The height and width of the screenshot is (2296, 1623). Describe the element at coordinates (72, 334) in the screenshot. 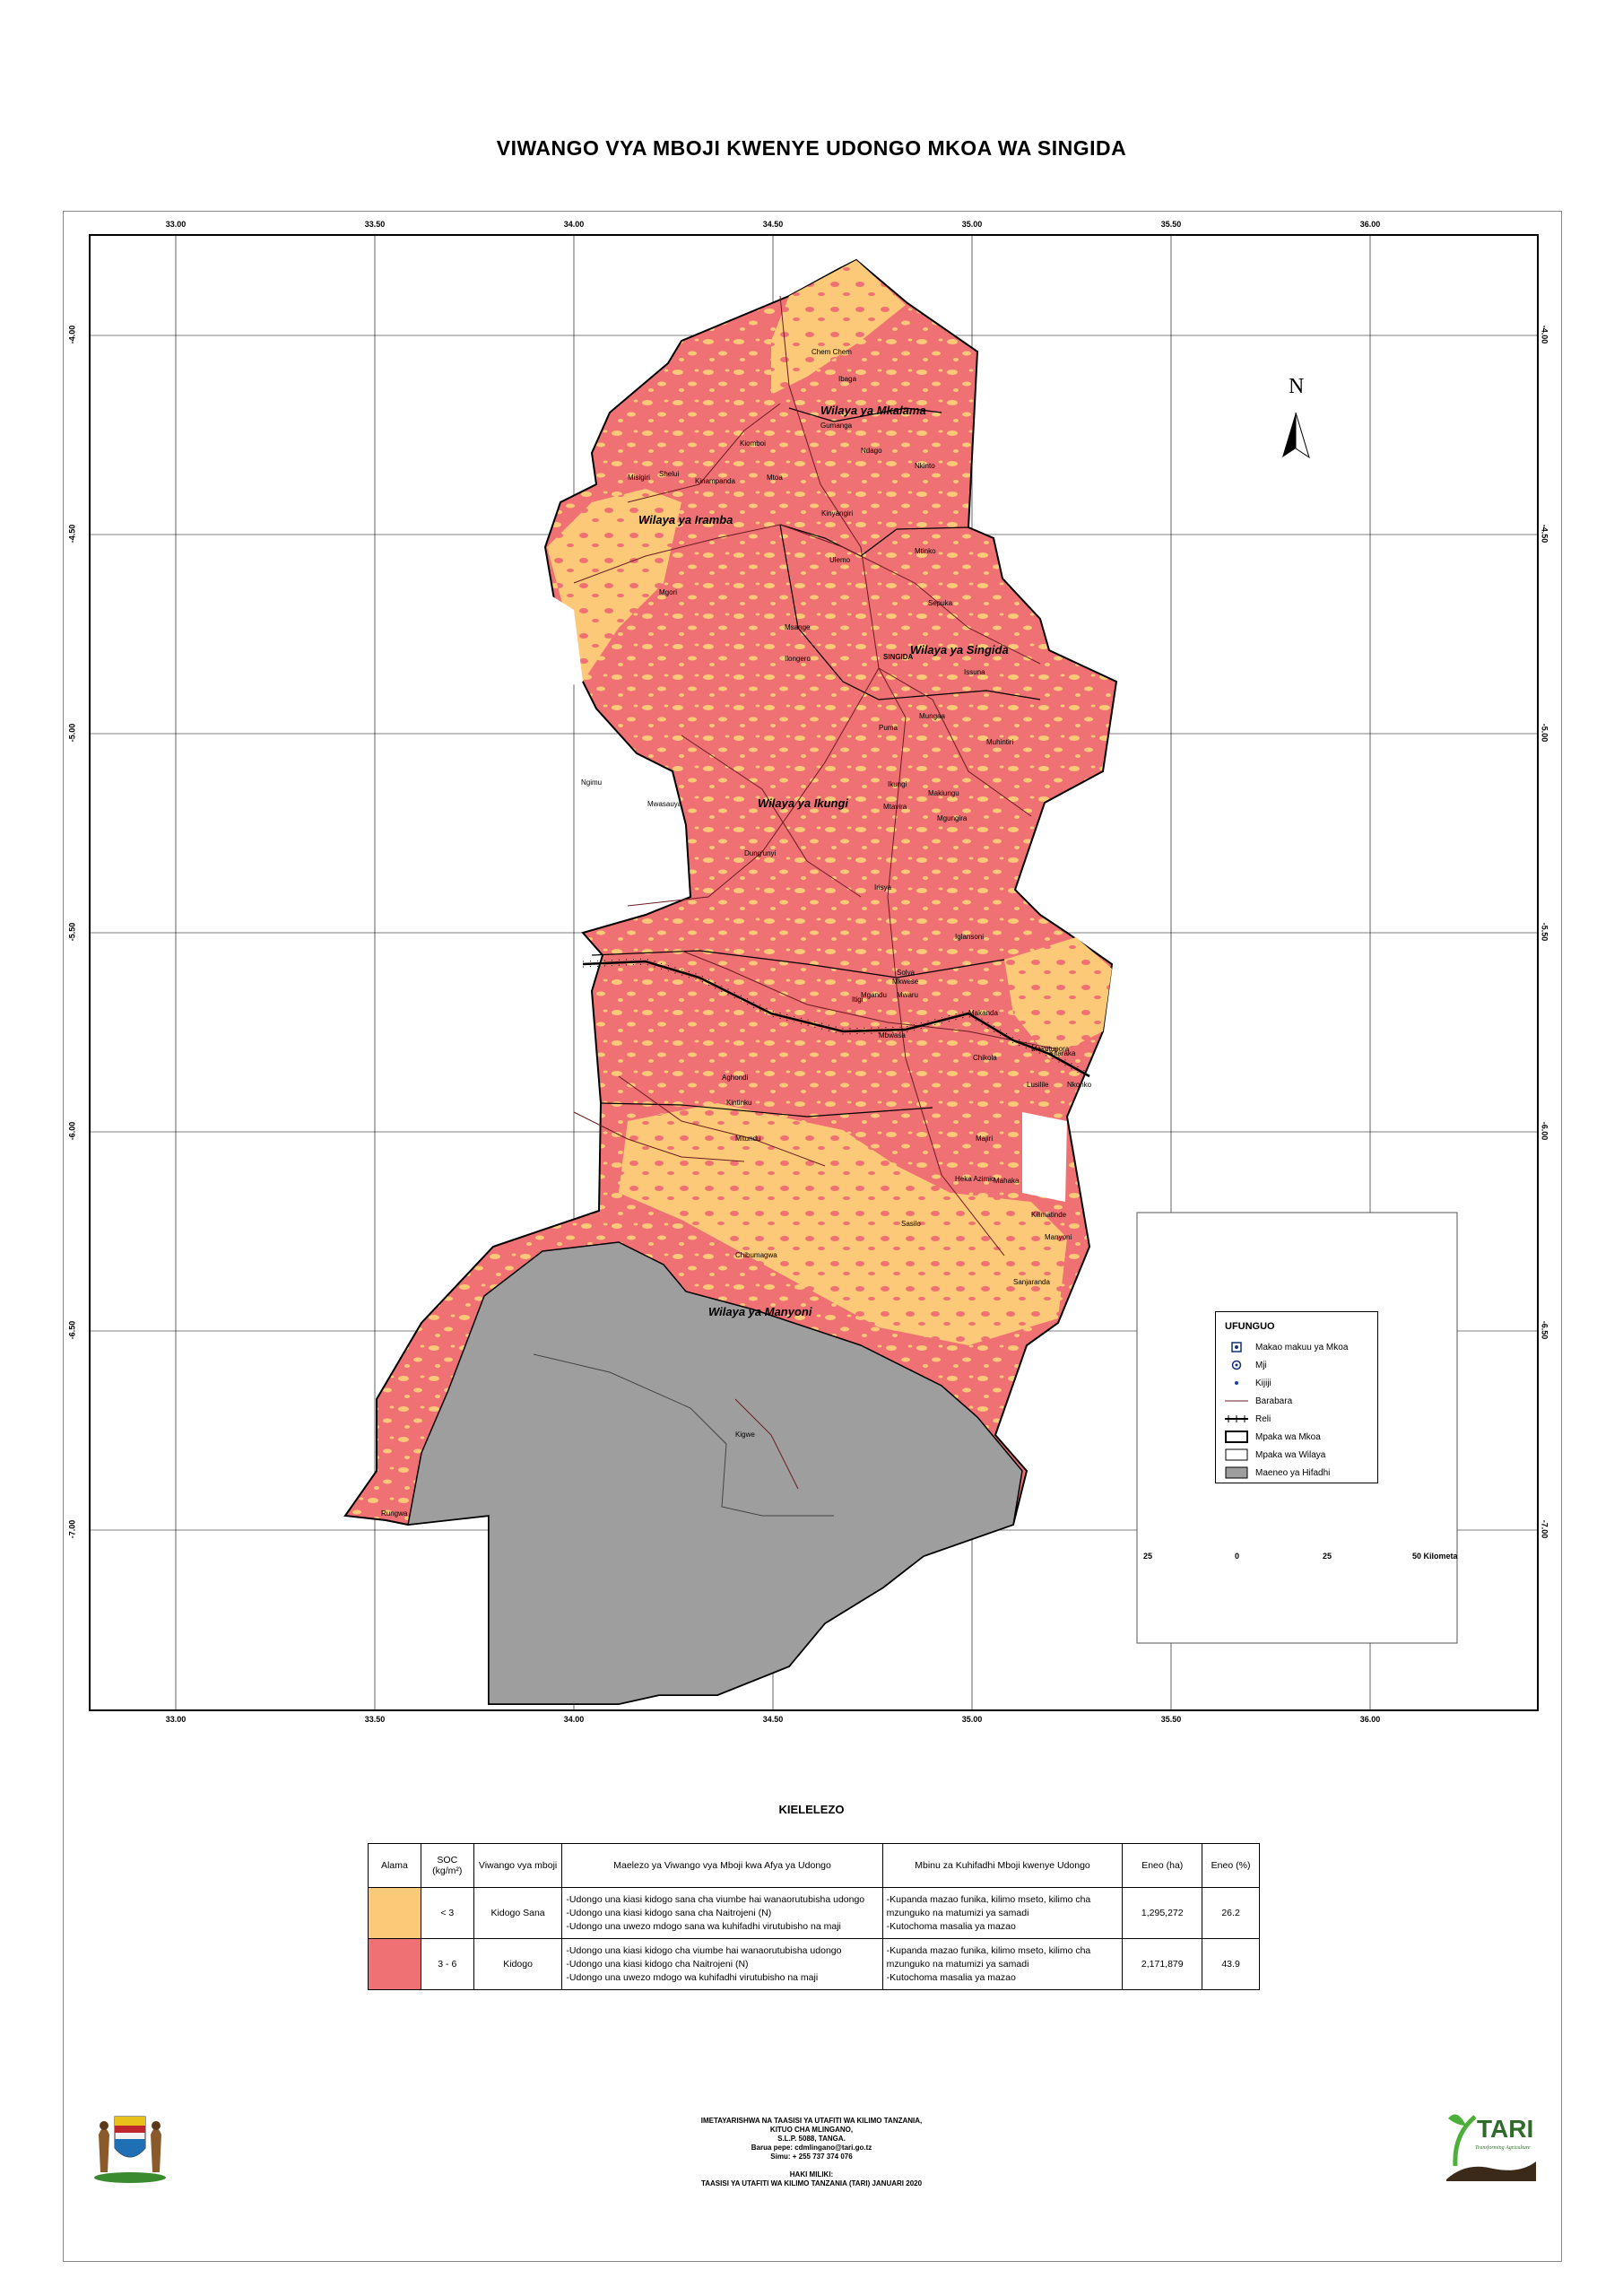

I see `y-tick-label: -4.00` at that location.